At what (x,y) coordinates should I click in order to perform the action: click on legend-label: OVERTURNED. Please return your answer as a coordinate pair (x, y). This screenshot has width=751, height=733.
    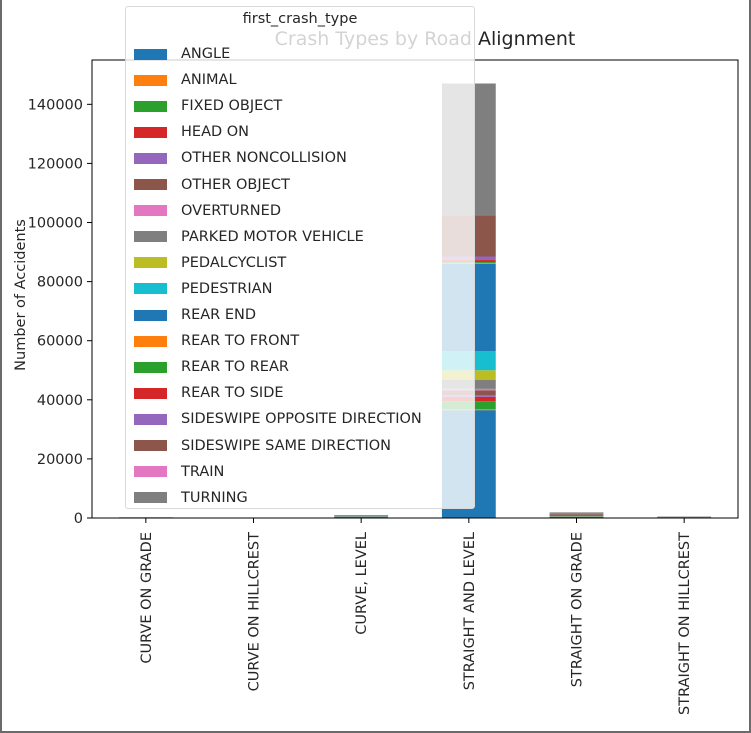
    Looking at the image, I should click on (231, 210).